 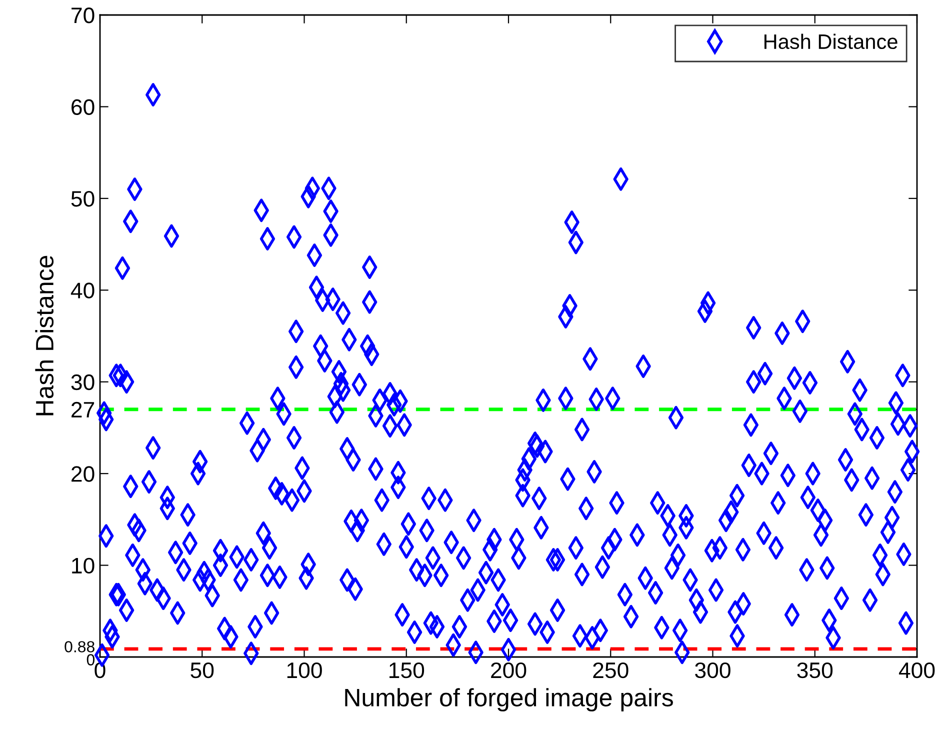 What do you see at coordinates (83, 410) in the screenshot?
I see `y-tick-label: 27` at bounding box center [83, 410].